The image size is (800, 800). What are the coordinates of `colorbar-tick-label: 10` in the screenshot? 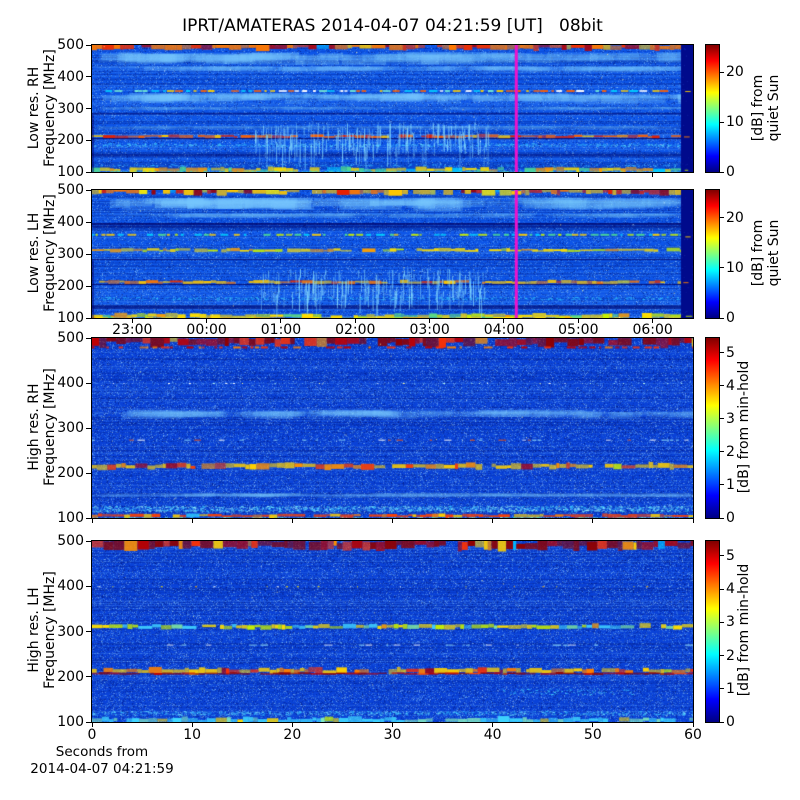 It's located at (735, 267).